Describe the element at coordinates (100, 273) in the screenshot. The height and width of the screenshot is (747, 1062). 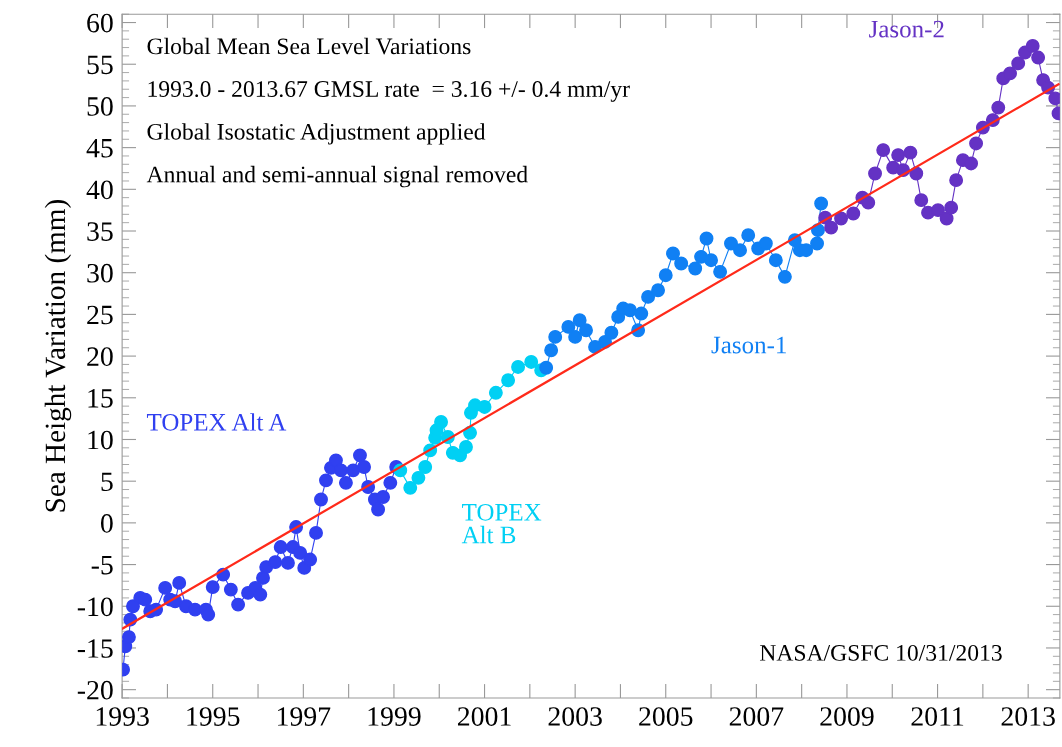
I see `y-tick-label: 30` at that location.